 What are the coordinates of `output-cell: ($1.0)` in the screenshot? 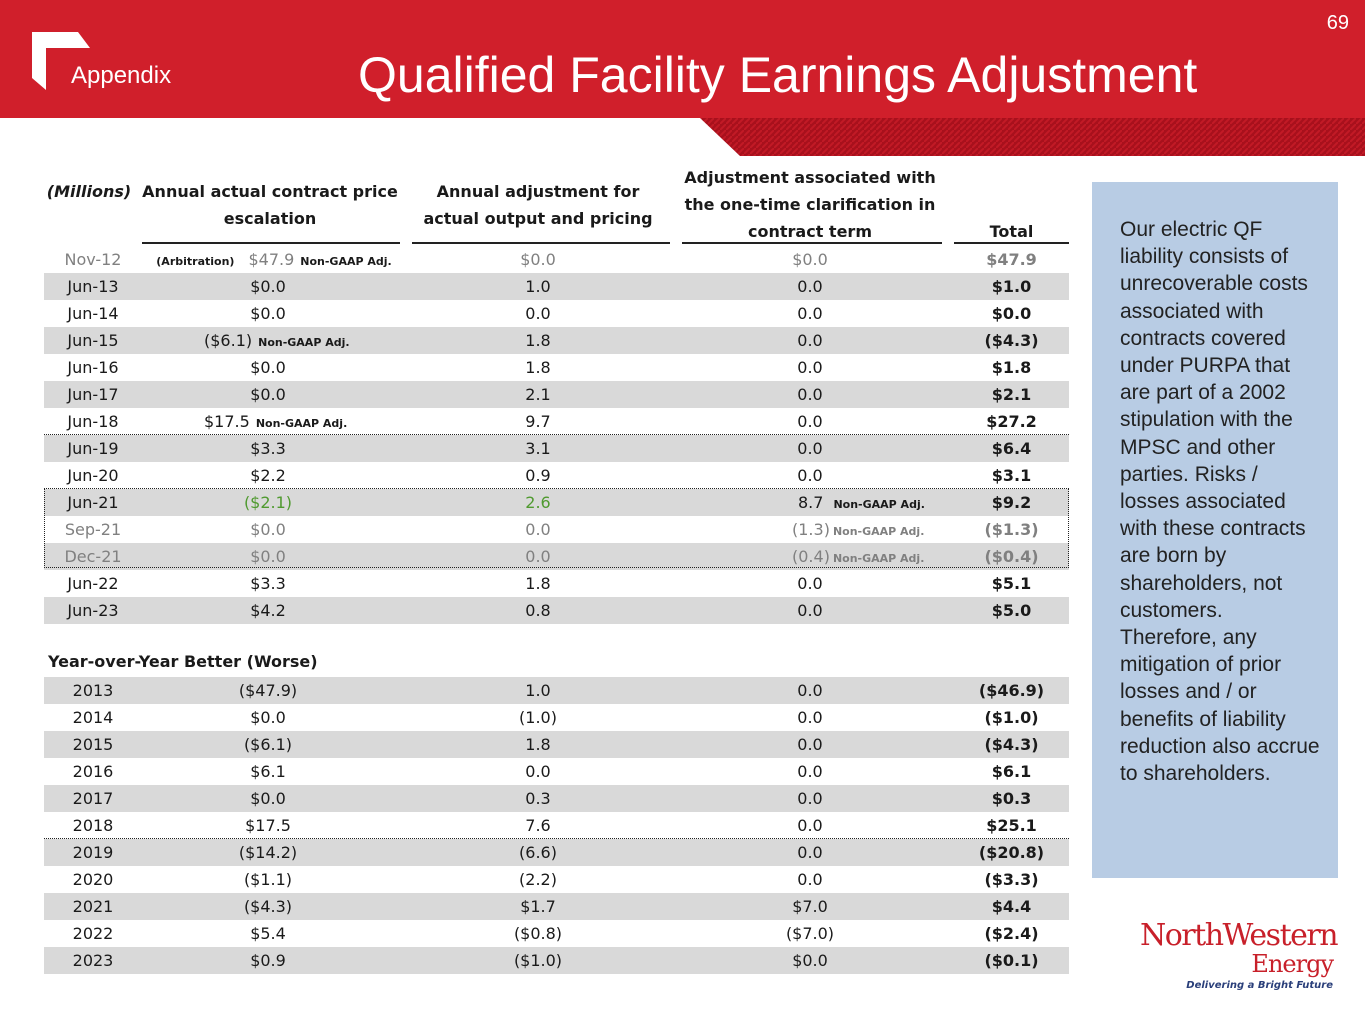 It's located at (538, 960).